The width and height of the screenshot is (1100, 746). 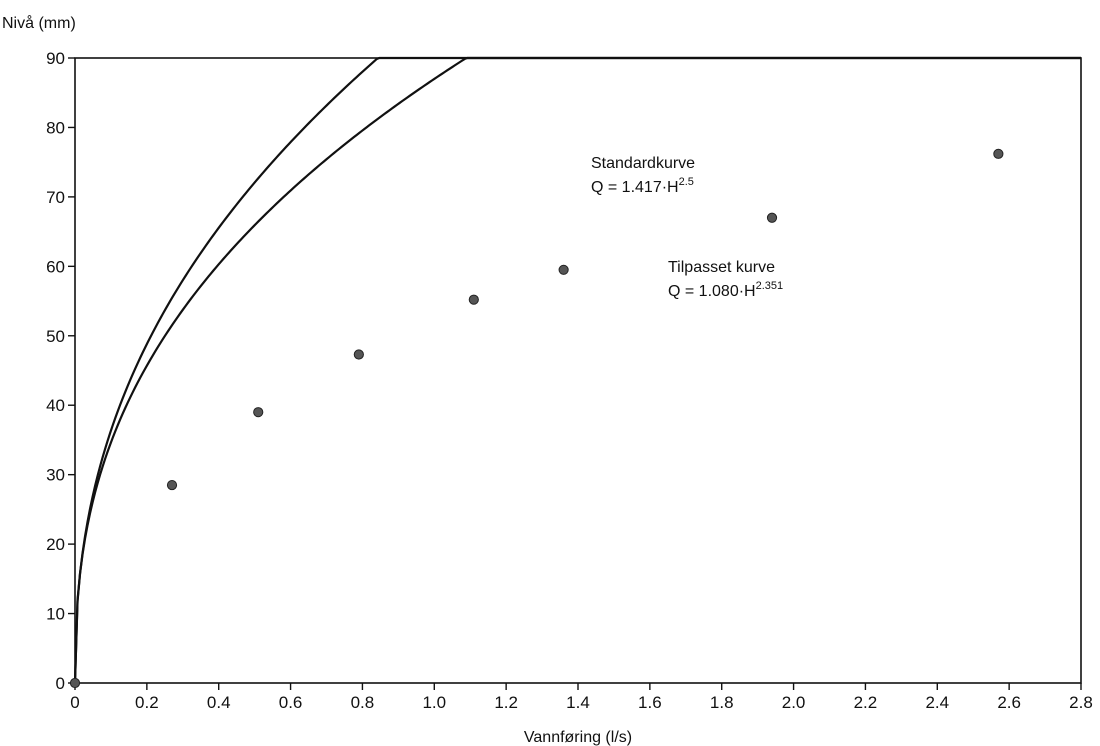 I want to click on standard-curve-equation-base: Q = 1.417·H, so click(x=635, y=187).